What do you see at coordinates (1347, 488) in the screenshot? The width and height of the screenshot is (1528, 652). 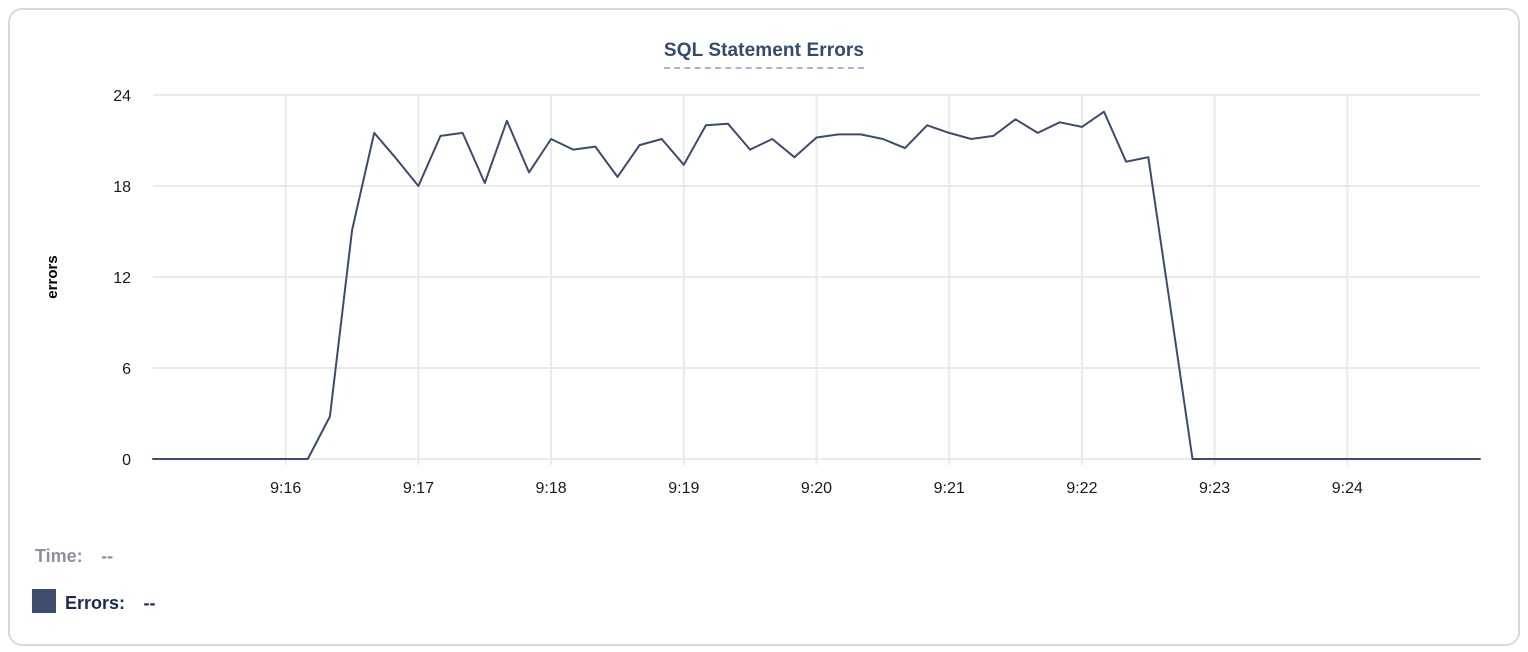 I see `x-tick-label: 9:24` at bounding box center [1347, 488].